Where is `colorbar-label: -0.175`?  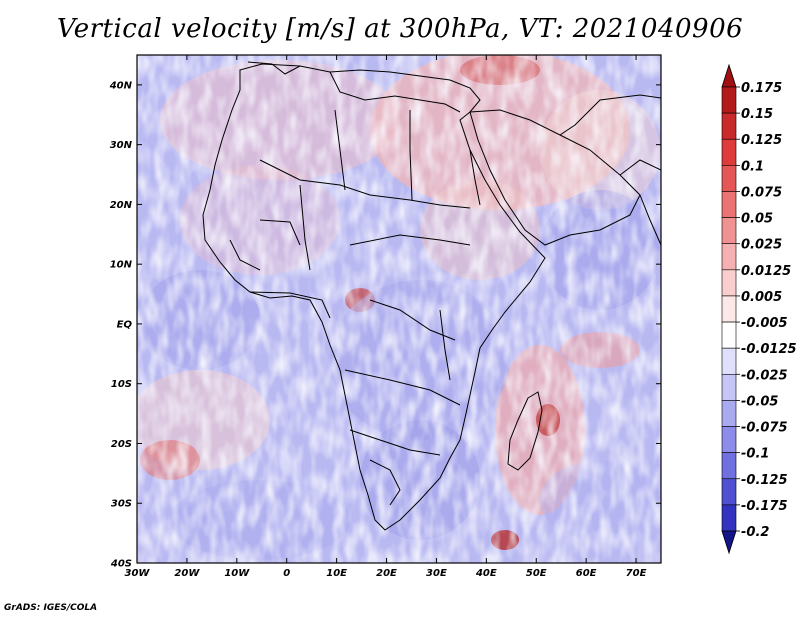 colorbar-label: -0.175 is located at coordinates (764, 506).